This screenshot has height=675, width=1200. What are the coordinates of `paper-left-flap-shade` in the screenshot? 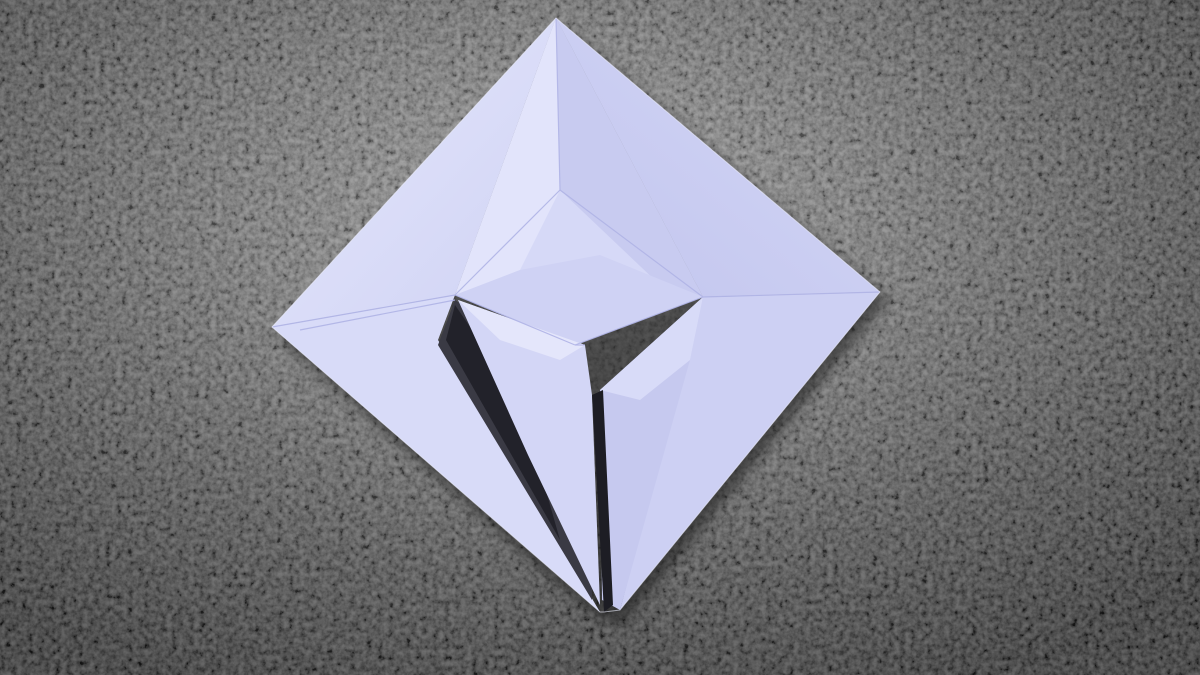 It's located at (521, 330).